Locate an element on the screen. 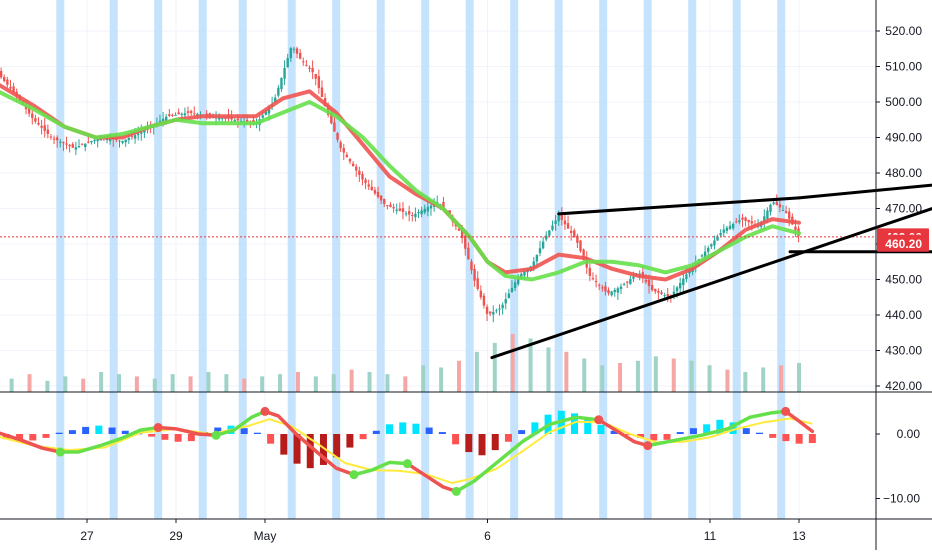  oscillator-tick-label: 0.00 is located at coordinates (909, 434).